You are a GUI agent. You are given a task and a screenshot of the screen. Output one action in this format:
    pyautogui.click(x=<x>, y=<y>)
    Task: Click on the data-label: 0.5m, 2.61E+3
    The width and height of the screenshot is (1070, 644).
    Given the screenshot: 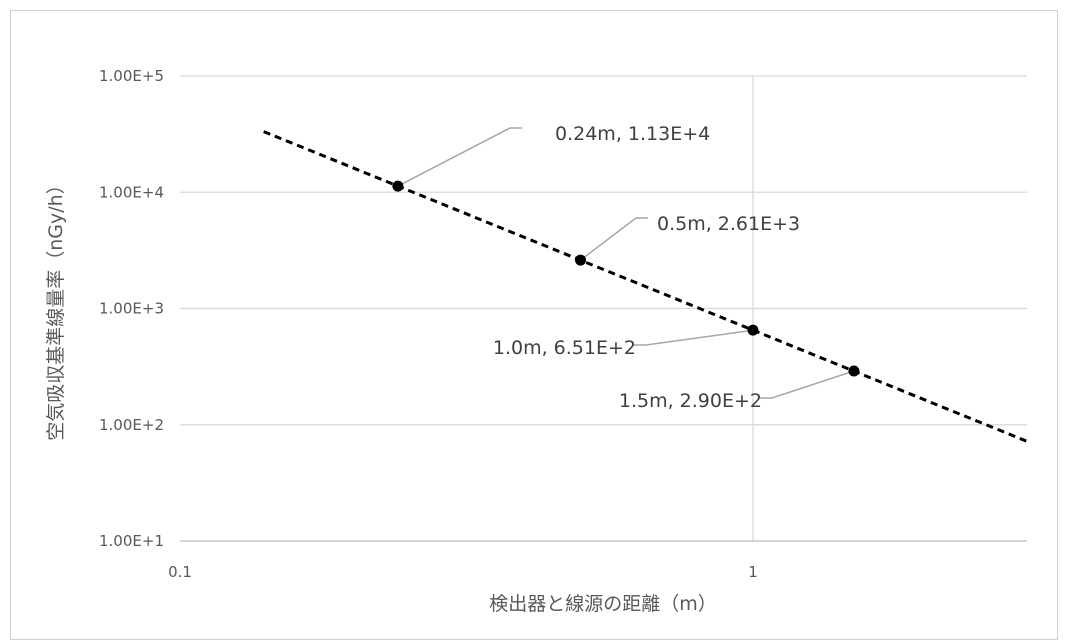 What is the action you would take?
    pyautogui.click(x=728, y=224)
    